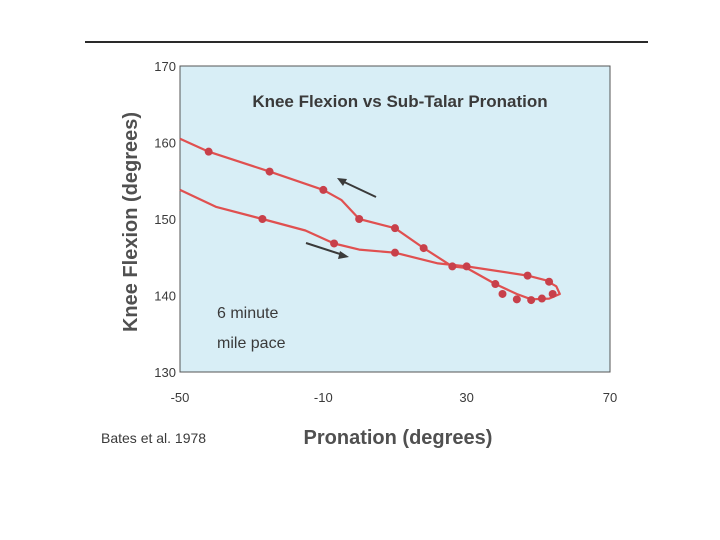 This screenshot has height=540, width=720. I want to click on x-tick-label: -10, so click(323, 397).